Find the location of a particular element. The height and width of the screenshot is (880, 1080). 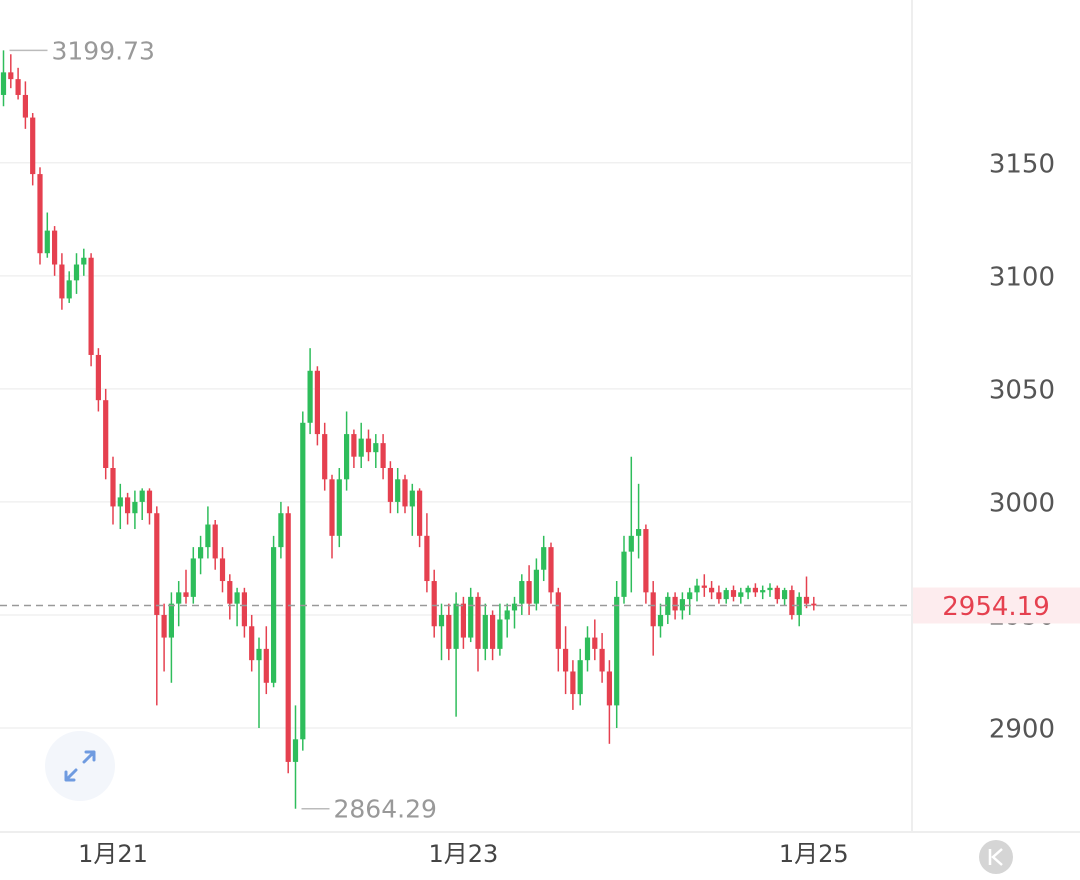

k-button is located at coordinates (996, 857).